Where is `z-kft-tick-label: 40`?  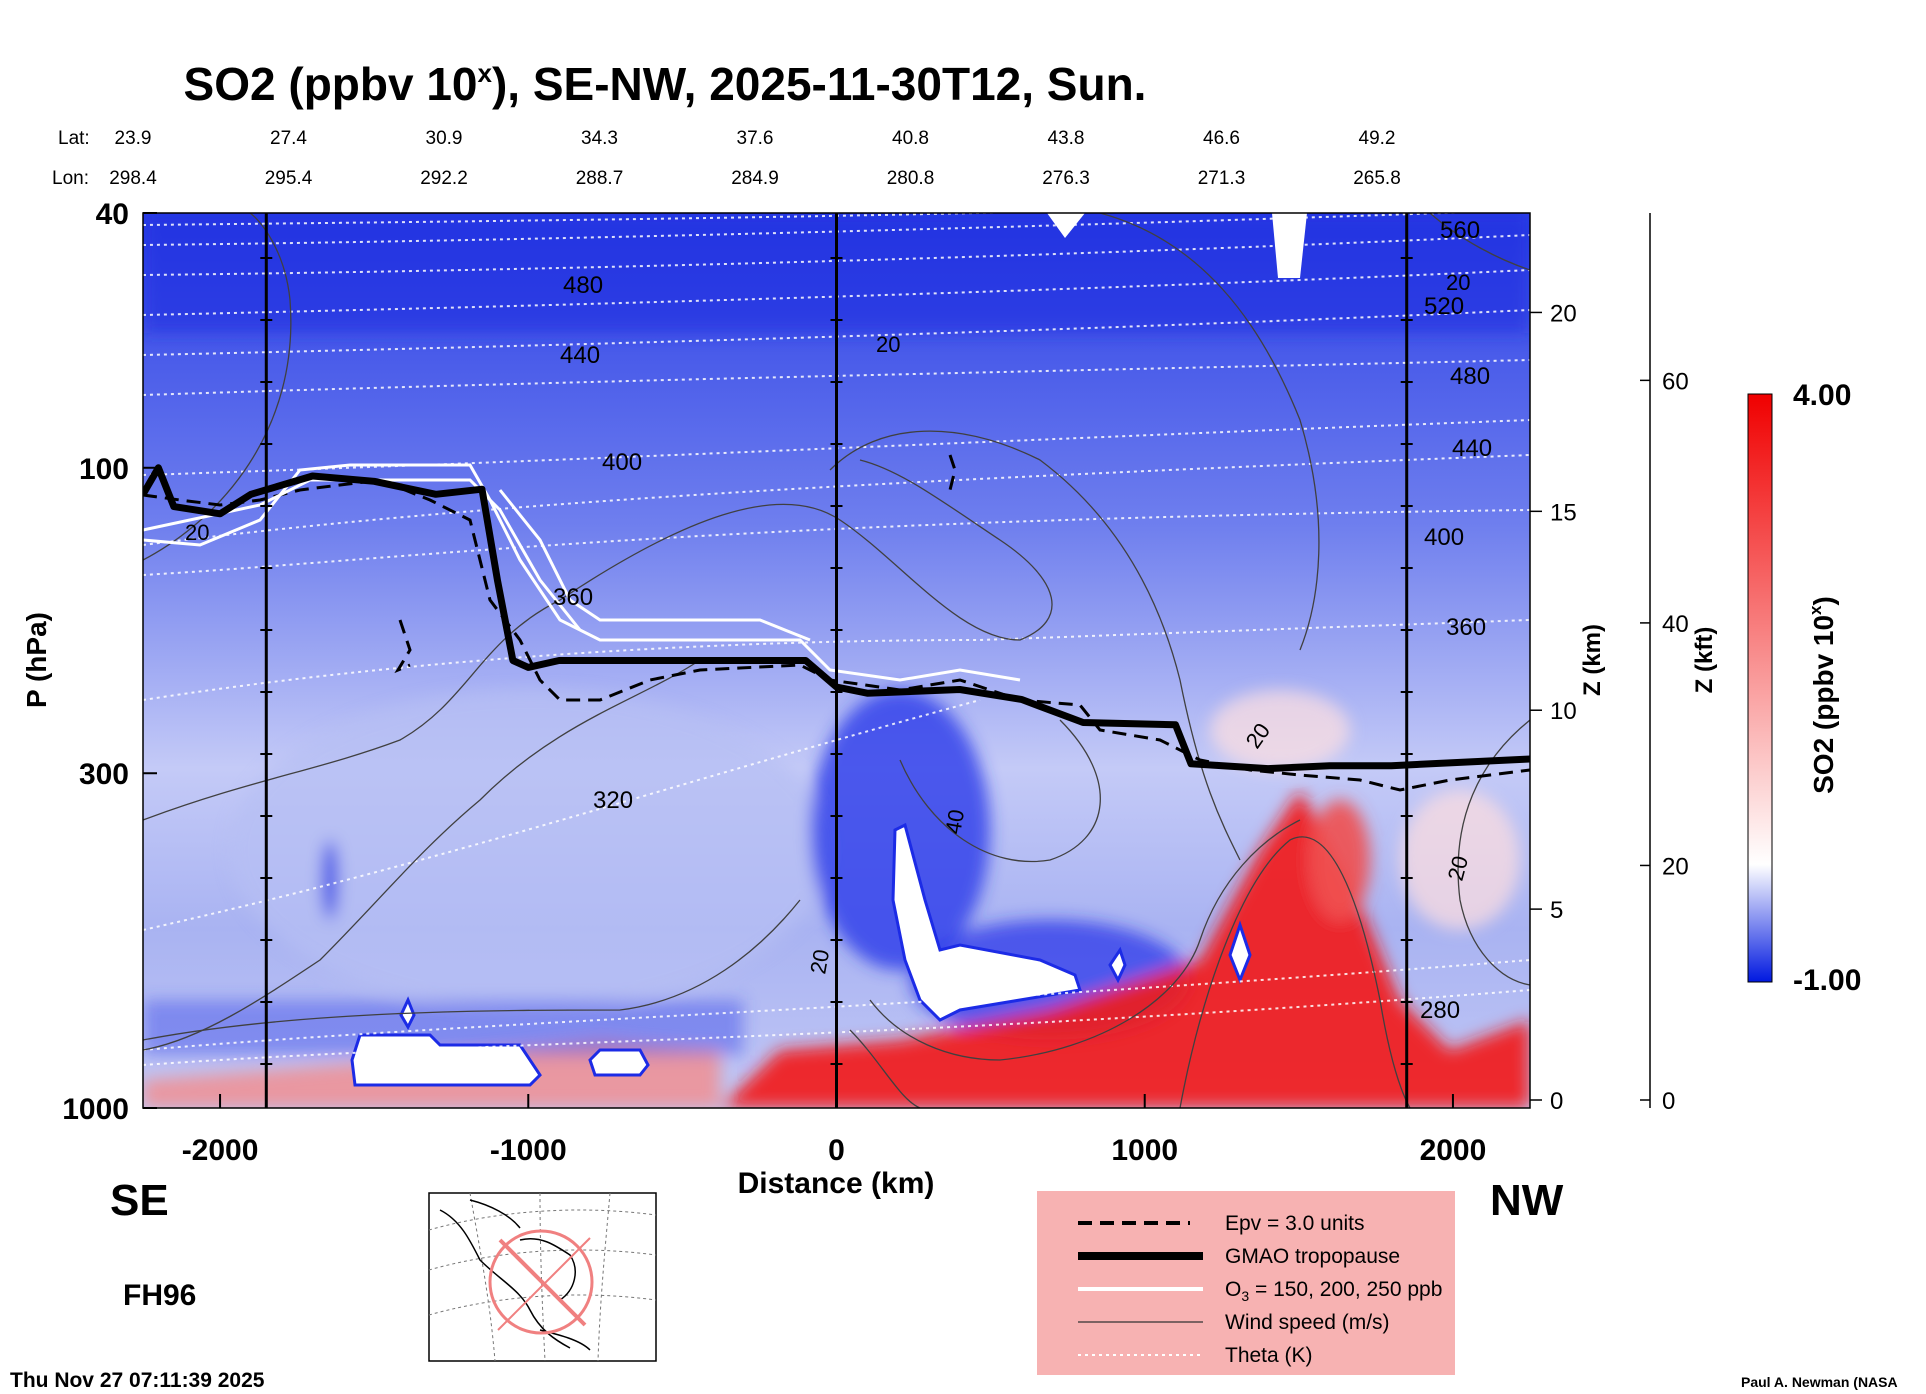
z-kft-tick-label: 40 is located at coordinates (1675, 624).